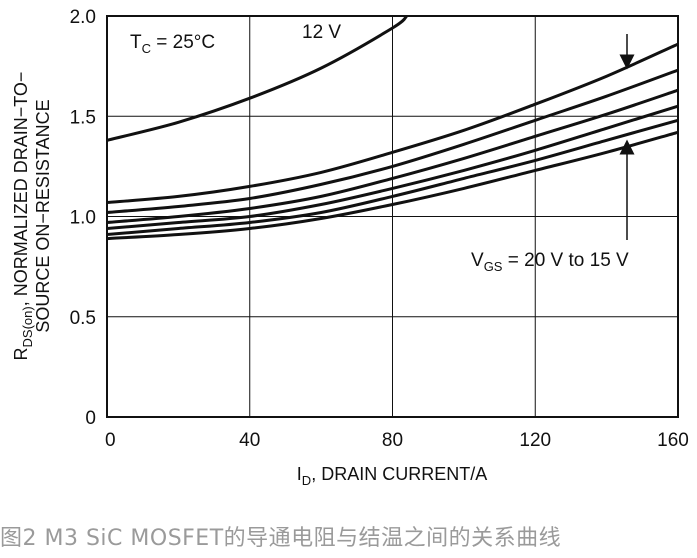 This screenshot has height=558, width=697. I want to click on figure-caption: 图2 M3 SiC MOSFET的导通电阻与结温之间的关系曲线, so click(281, 538).